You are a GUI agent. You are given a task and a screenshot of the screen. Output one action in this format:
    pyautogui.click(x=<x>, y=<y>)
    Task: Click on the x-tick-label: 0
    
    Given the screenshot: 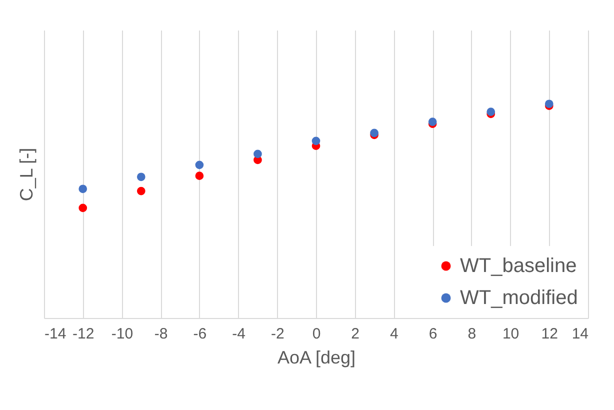 What is the action you would take?
    pyautogui.click(x=316, y=334)
    